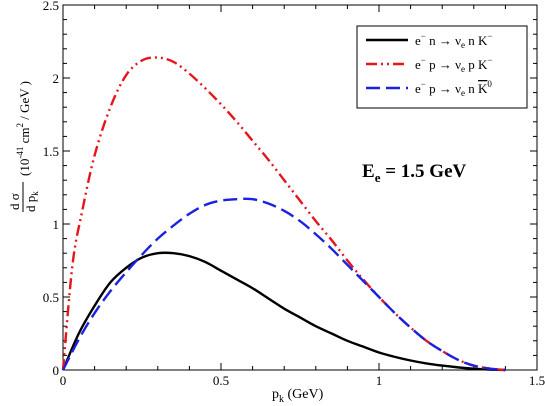 This screenshot has height=406, width=545. What do you see at coordinates (63, 380) in the screenshot?
I see `x-tick-label: 0` at bounding box center [63, 380].